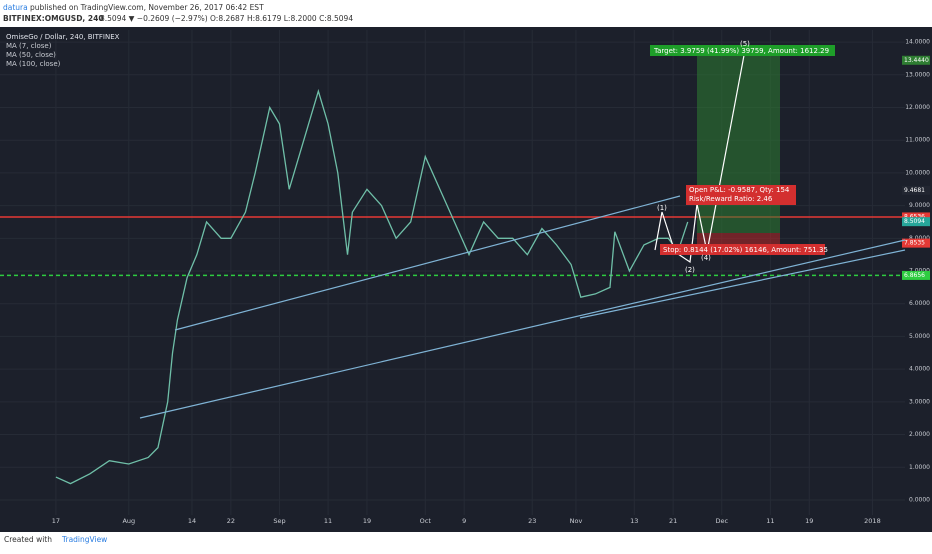  Describe the element at coordinates (33, 64) in the screenshot. I see `indicator-label: MA (100, close)` at that location.